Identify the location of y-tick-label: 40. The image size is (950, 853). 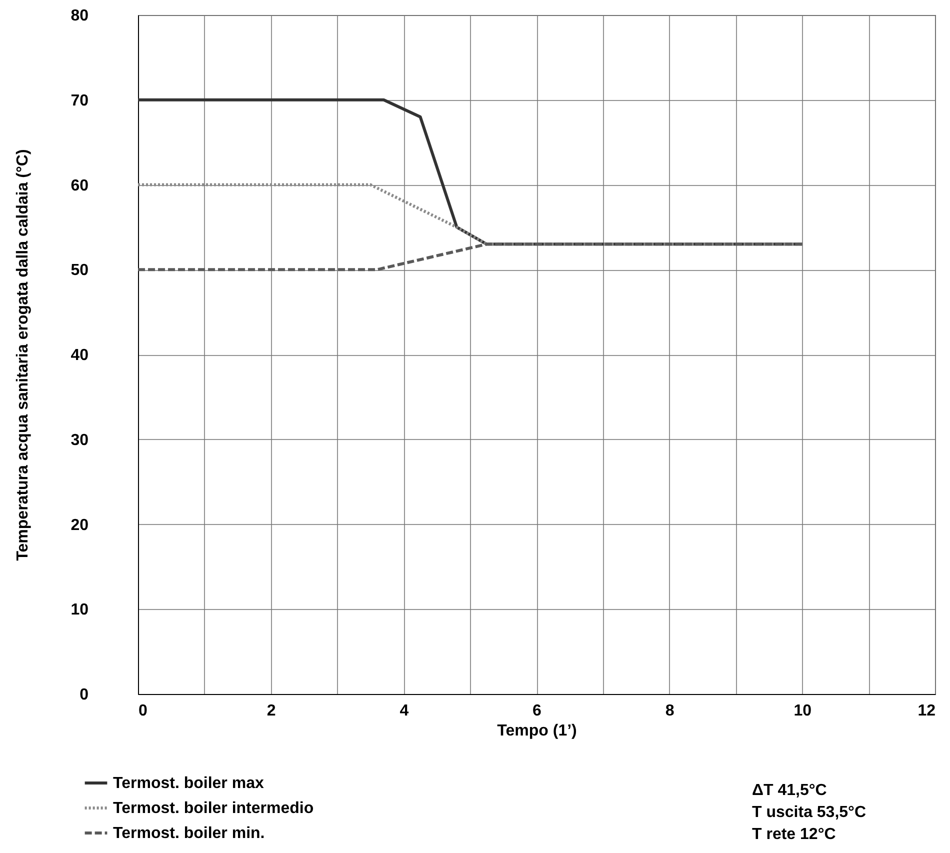
(79, 355).